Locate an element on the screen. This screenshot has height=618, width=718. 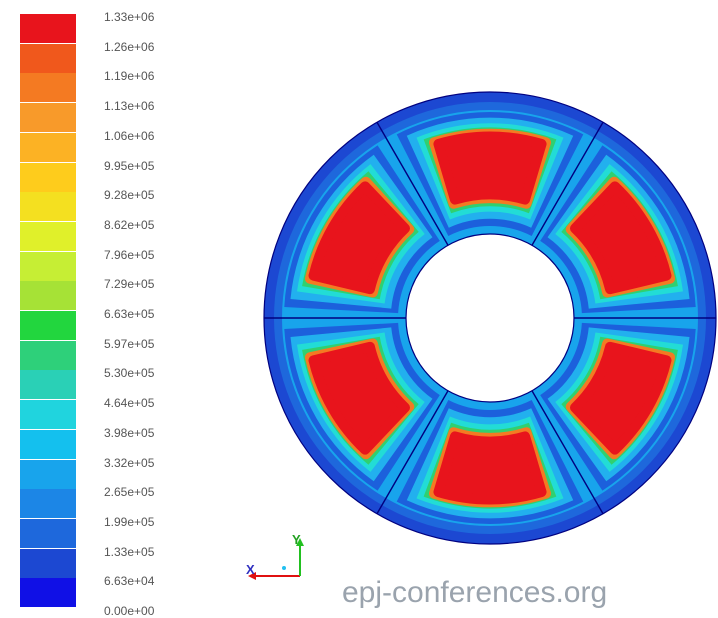
watermark: epj-conferences.org is located at coordinates (475, 592).